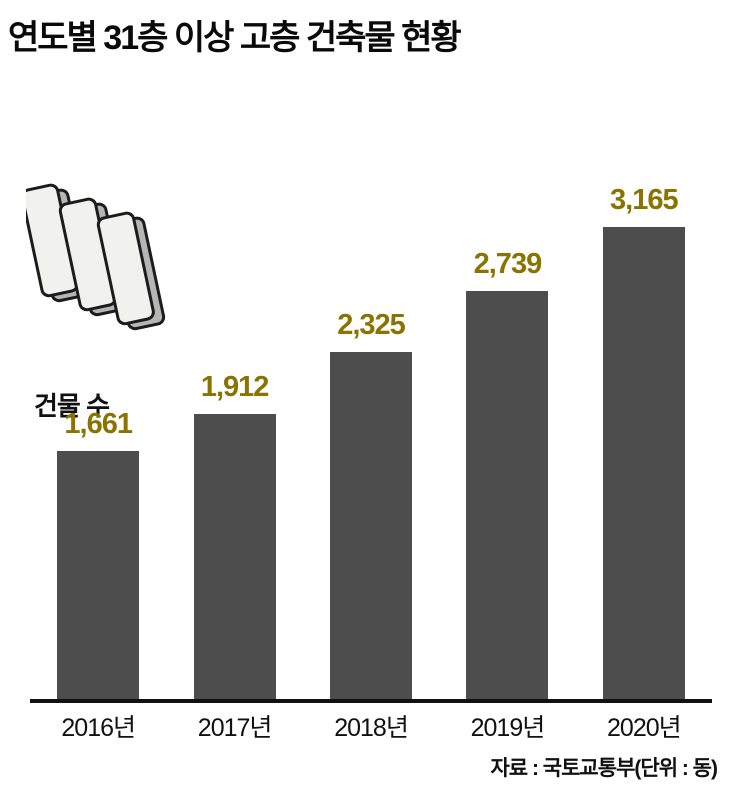 This screenshot has height=792, width=739. I want to click on bar-value-label: 2,325, so click(371, 325).